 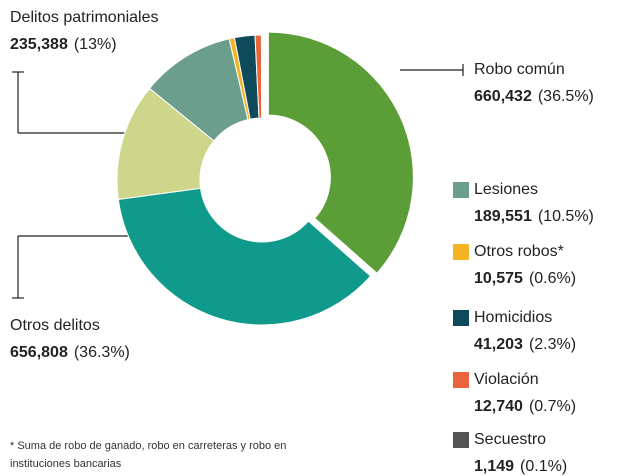 I want to click on percent-label: (36.5%), so click(x=566, y=96).